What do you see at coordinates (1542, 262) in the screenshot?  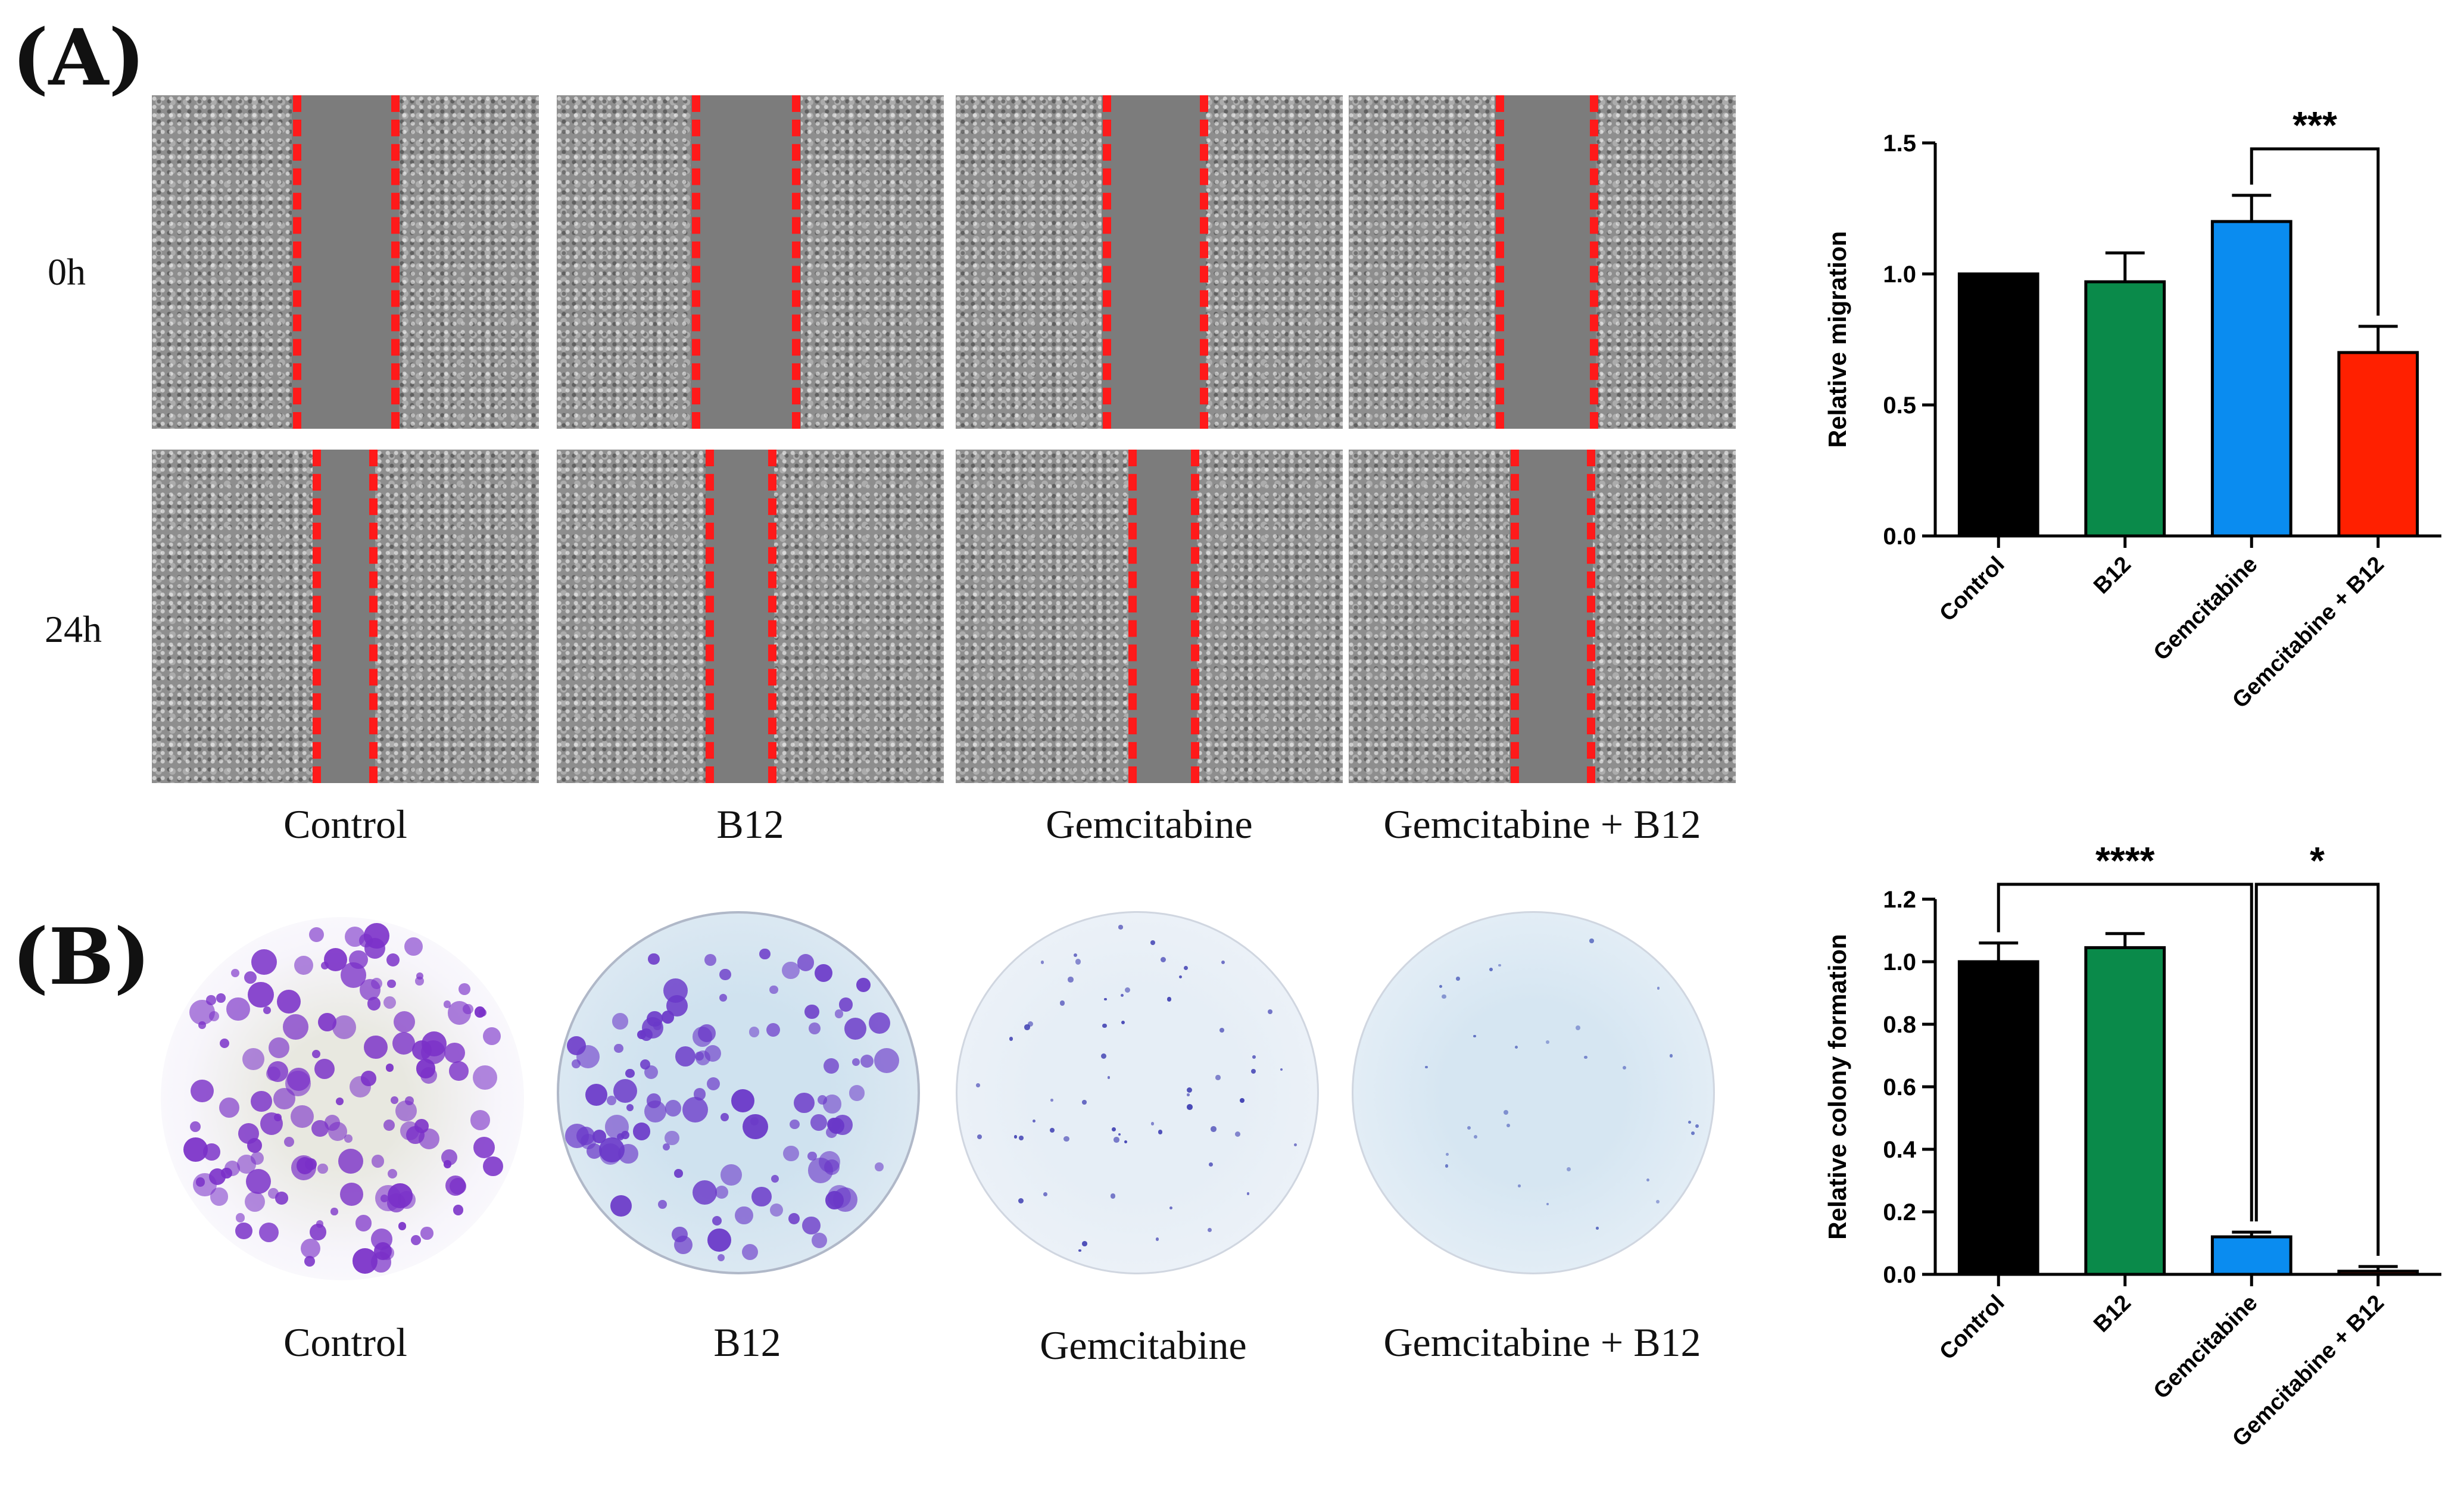 I see `scratch-image-gemcitabine-b12-0h` at bounding box center [1542, 262].